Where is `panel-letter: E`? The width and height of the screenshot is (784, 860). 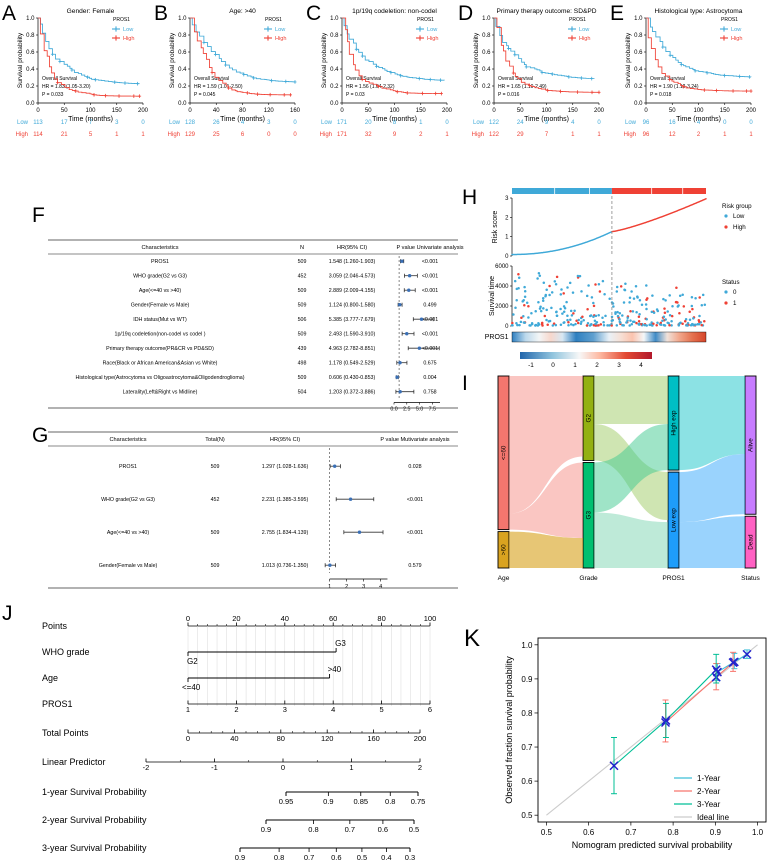 panel-letter: E is located at coordinates (617, 13).